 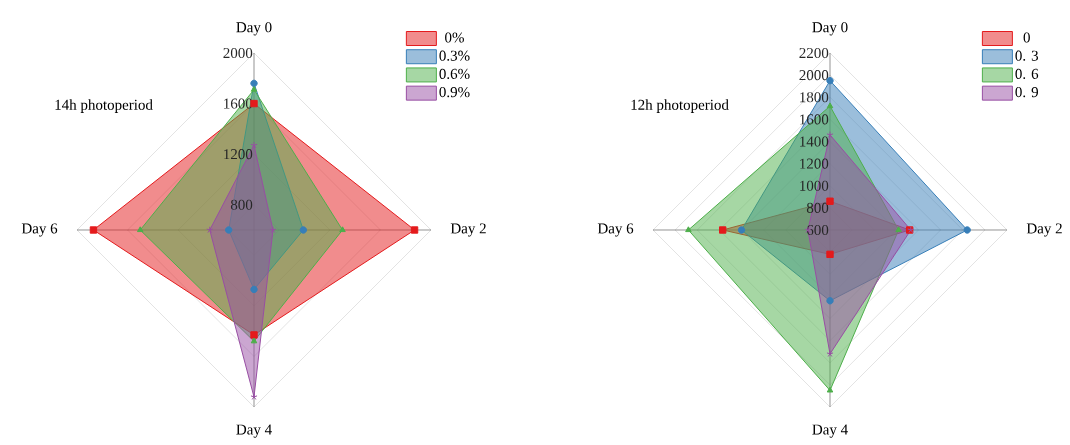 What do you see at coordinates (104, 106) in the screenshot?
I see `text: 14h photoperiod` at bounding box center [104, 106].